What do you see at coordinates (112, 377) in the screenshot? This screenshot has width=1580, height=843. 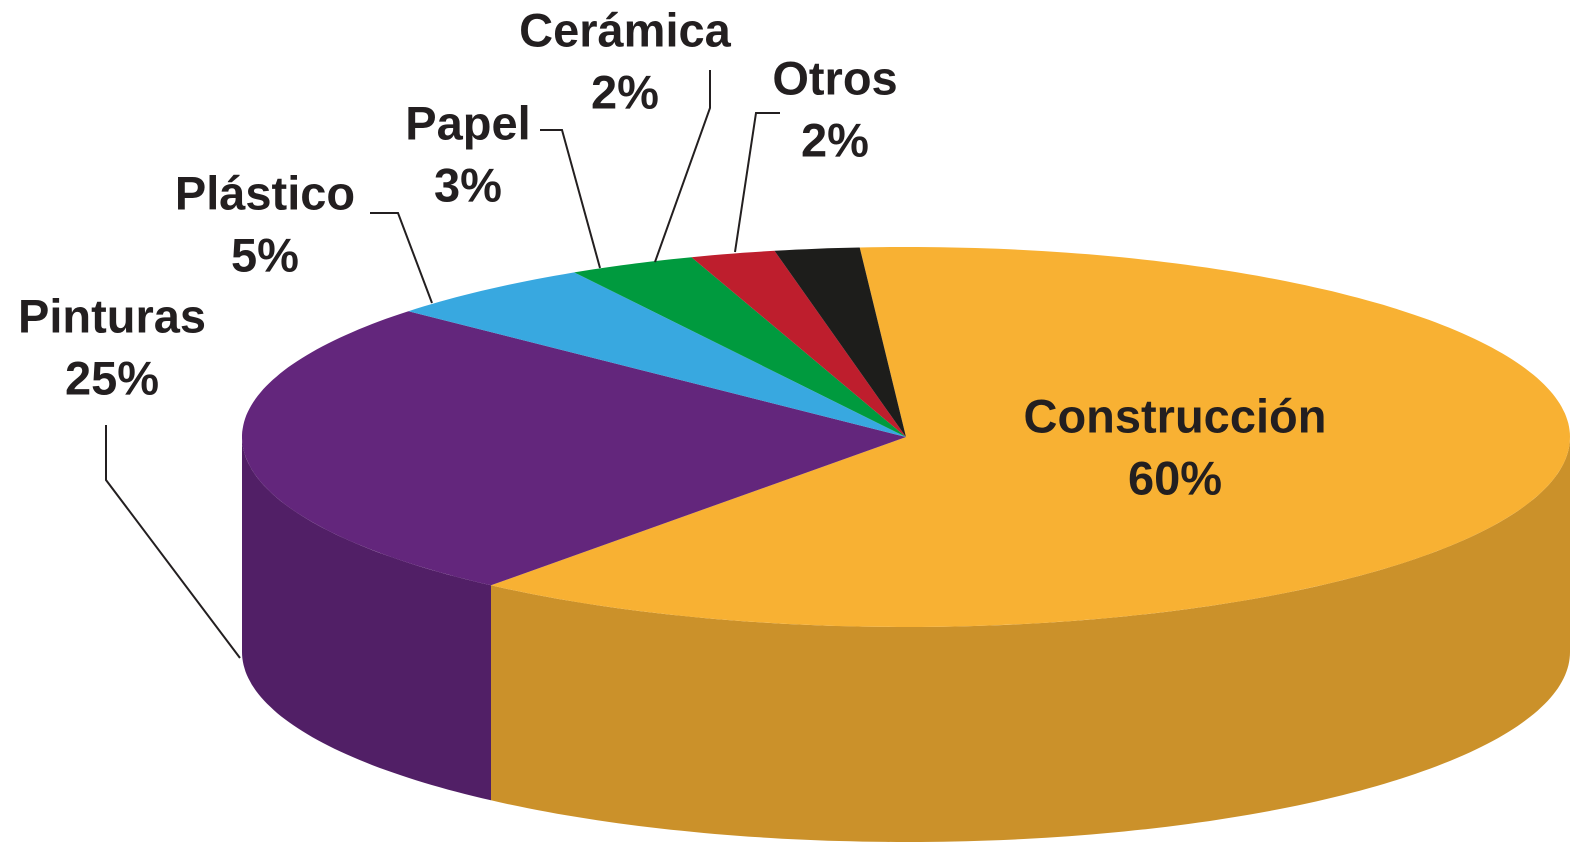 I see `slice-value-label: 25%` at bounding box center [112, 377].